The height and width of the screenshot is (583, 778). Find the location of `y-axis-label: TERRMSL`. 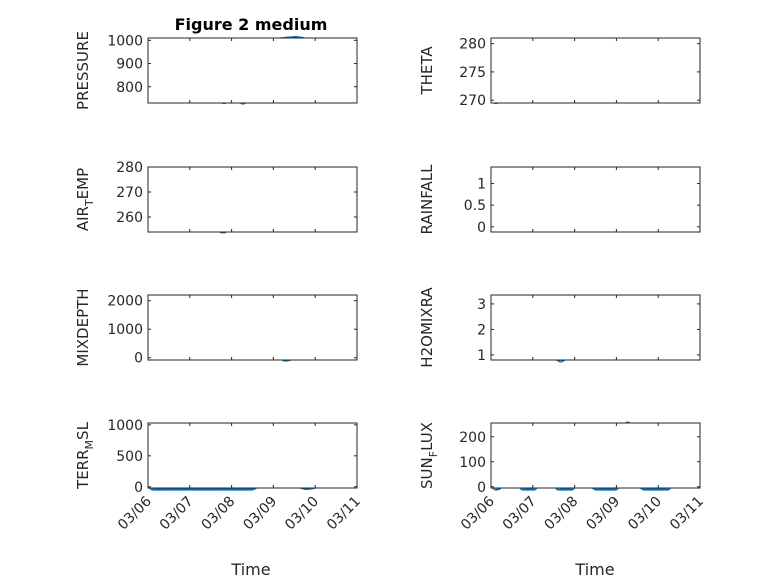

y-axis-label: TERRMSL is located at coordinates (85, 455).